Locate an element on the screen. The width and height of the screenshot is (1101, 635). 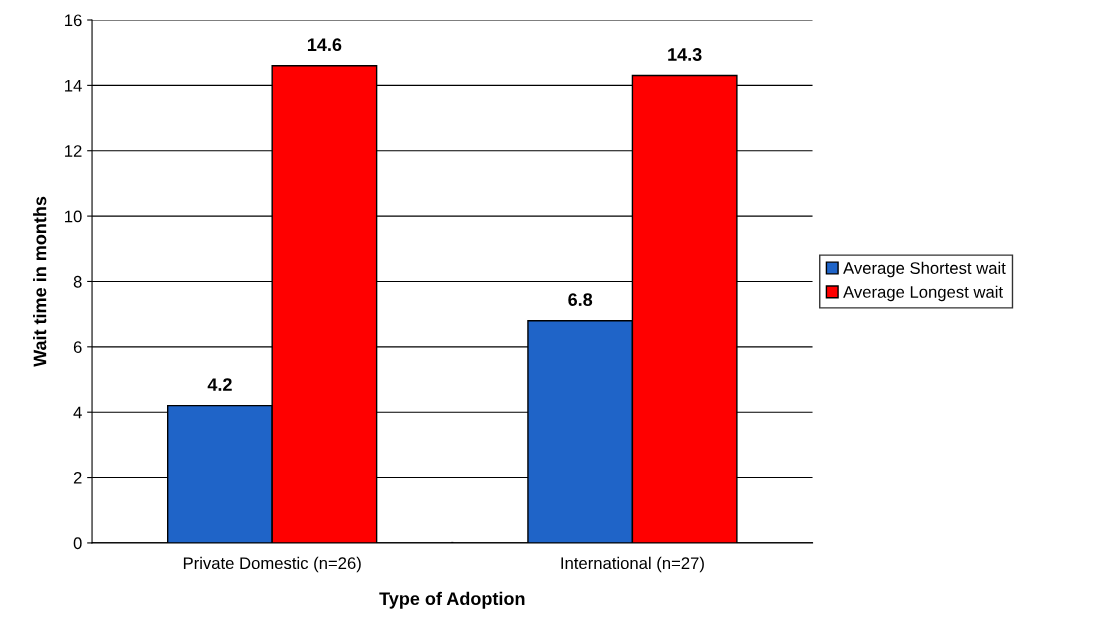
x-tick-label: International (n=27) is located at coordinates (632, 564).